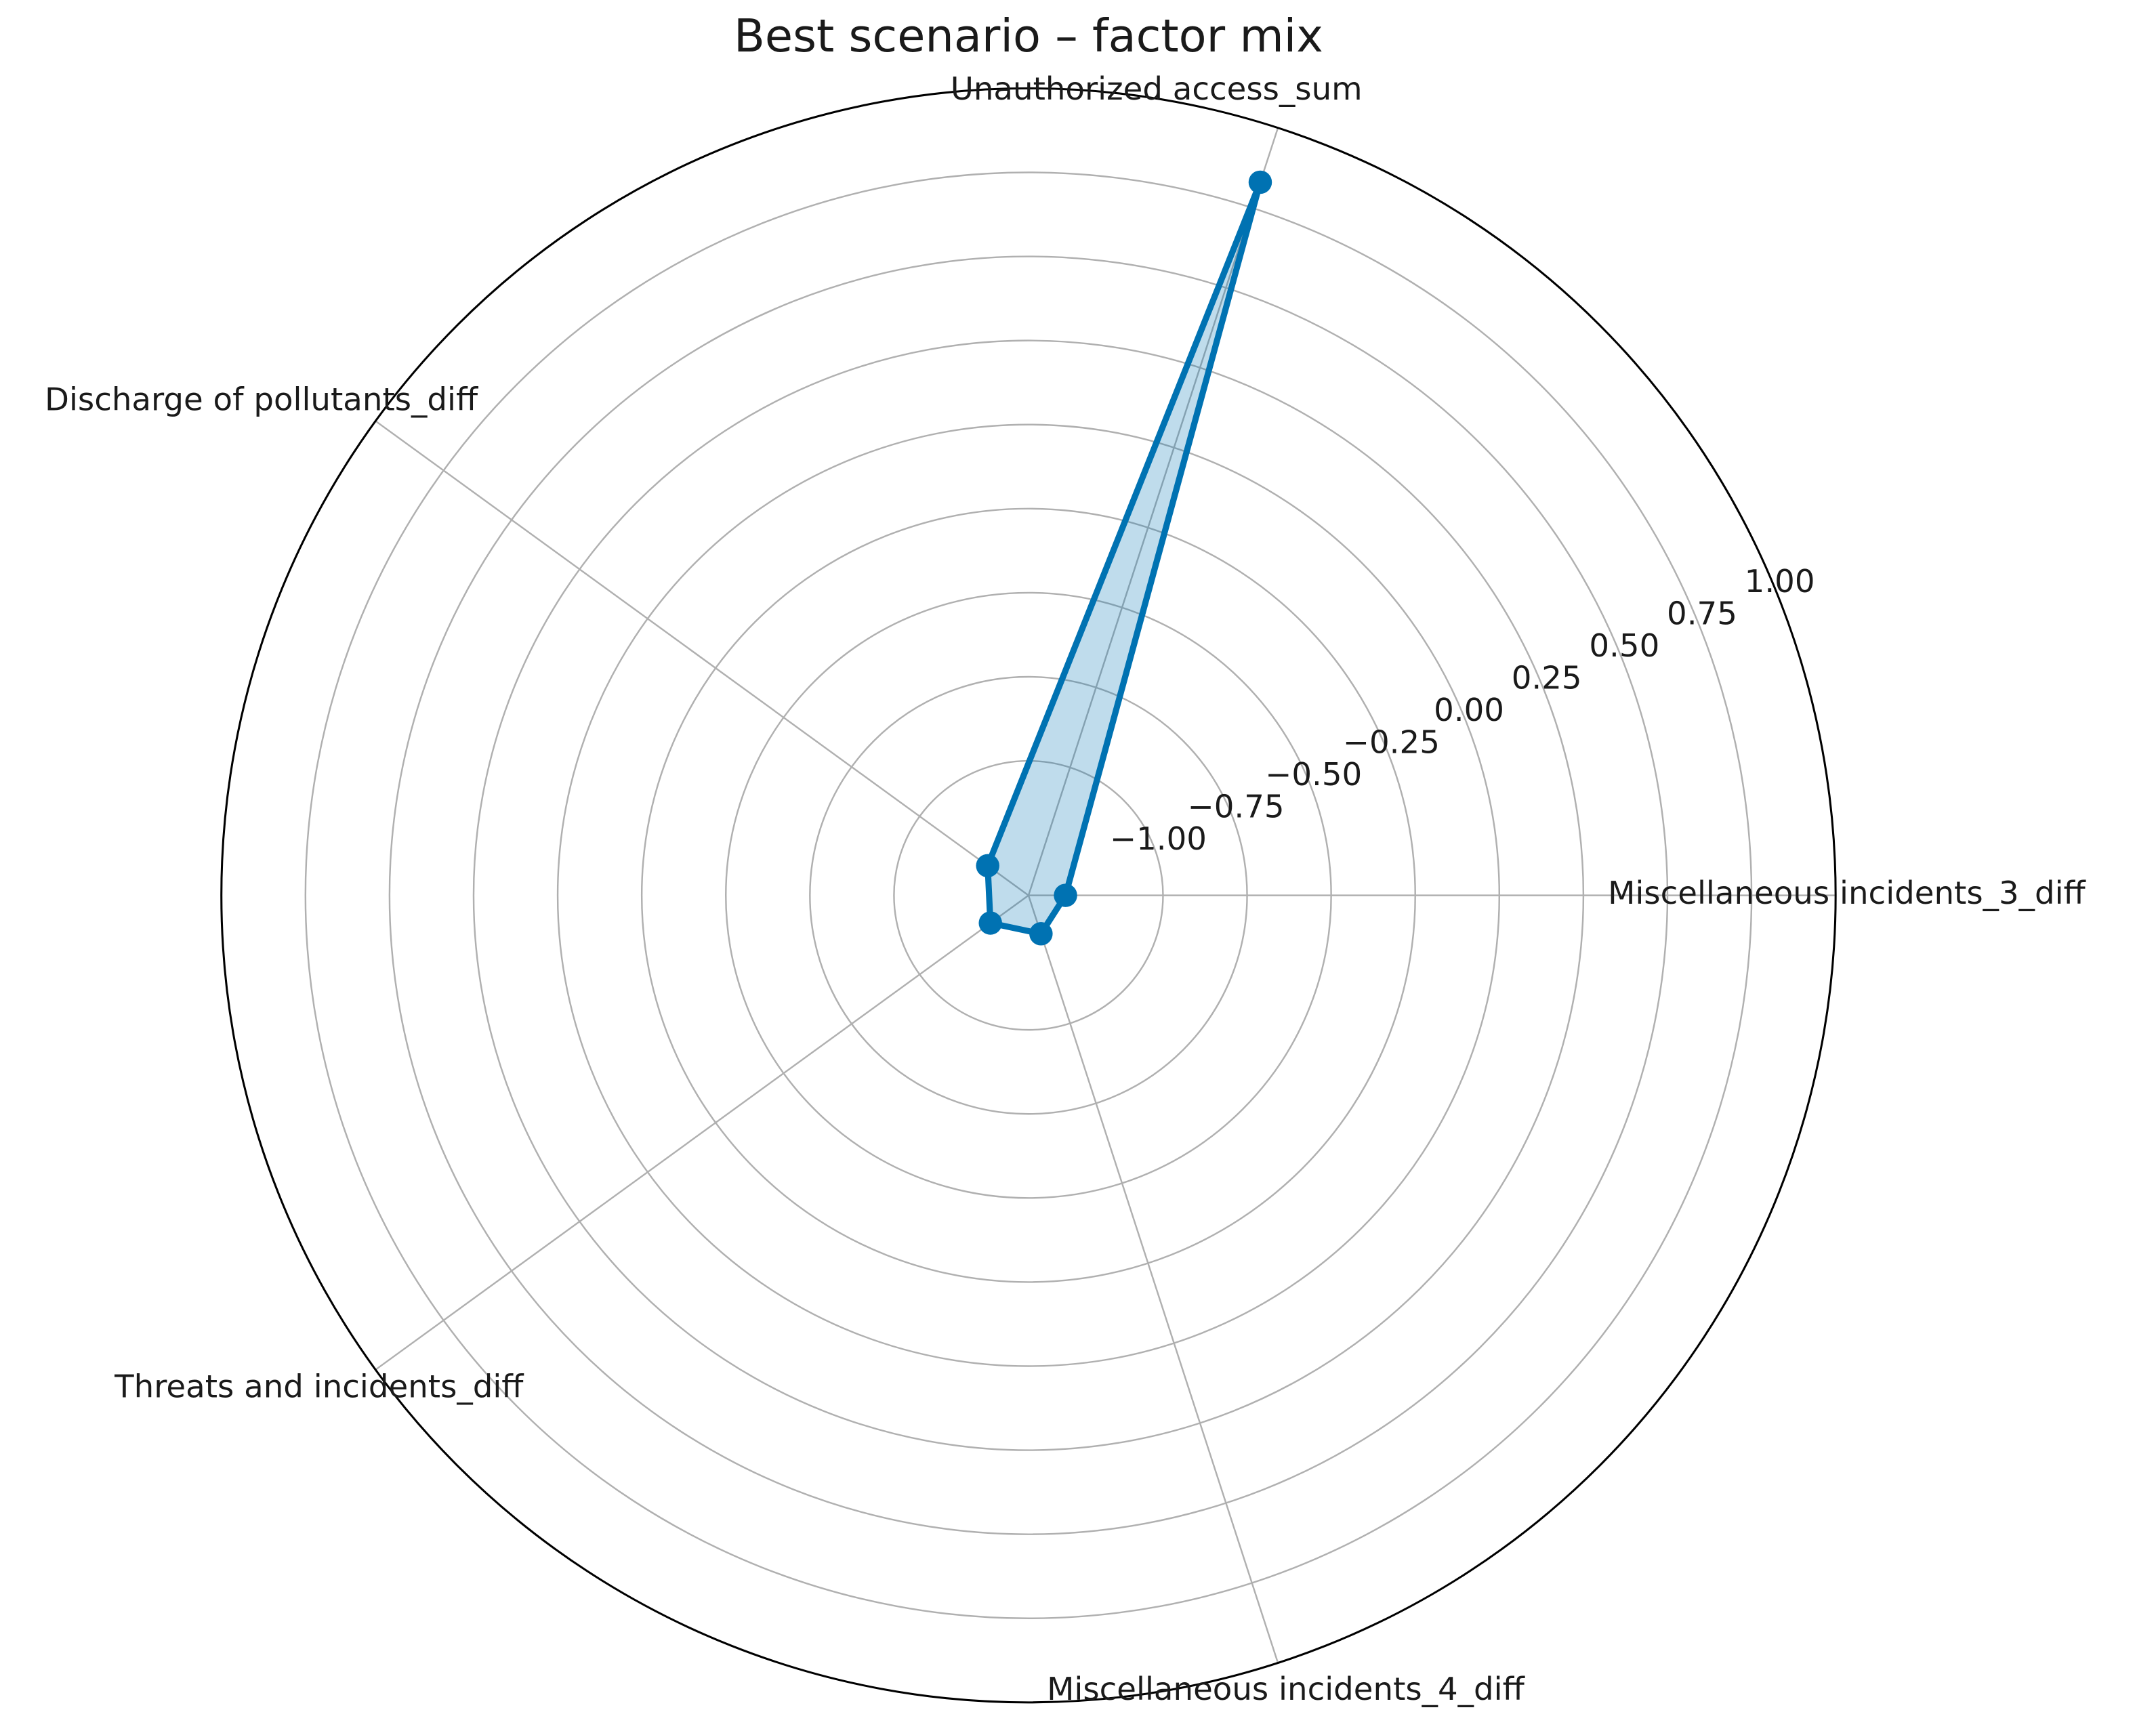 The height and width of the screenshot is (1733, 2156). Describe the element at coordinates (1547, 679) in the screenshot. I see `r-tick-label: 0.25` at that location.